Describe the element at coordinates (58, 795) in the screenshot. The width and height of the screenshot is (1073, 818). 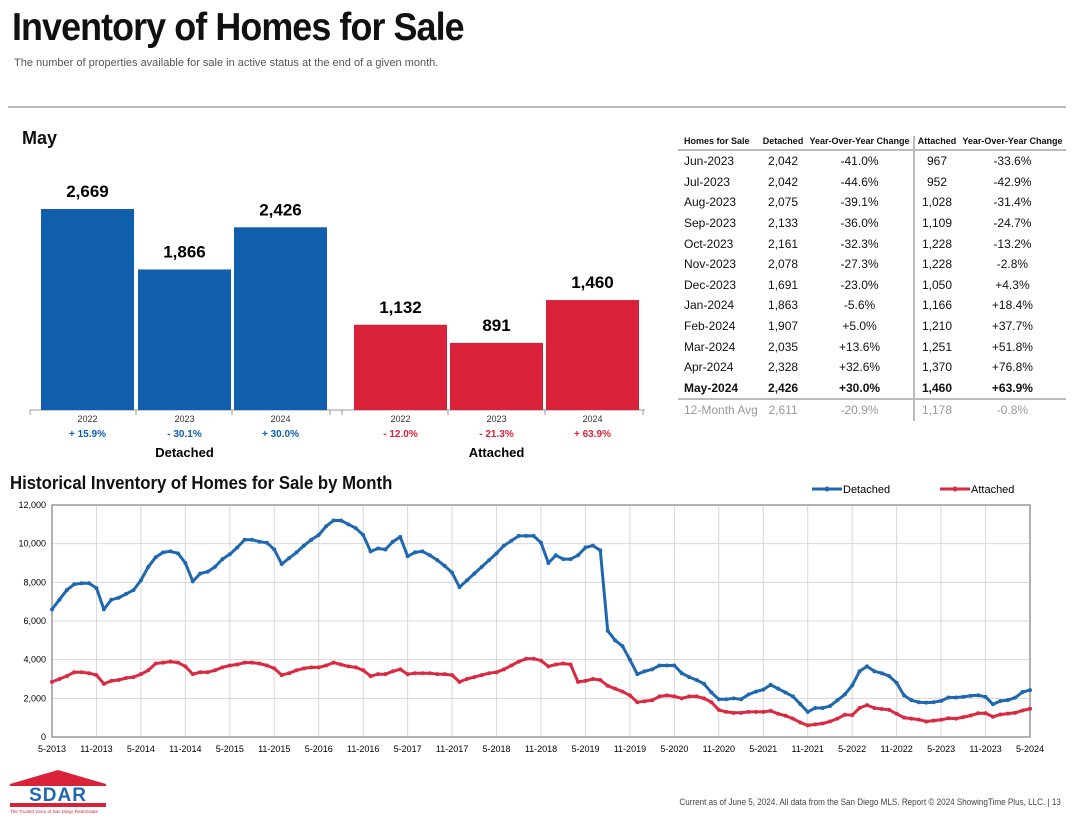
I see `svg-text: SDAR` at that location.